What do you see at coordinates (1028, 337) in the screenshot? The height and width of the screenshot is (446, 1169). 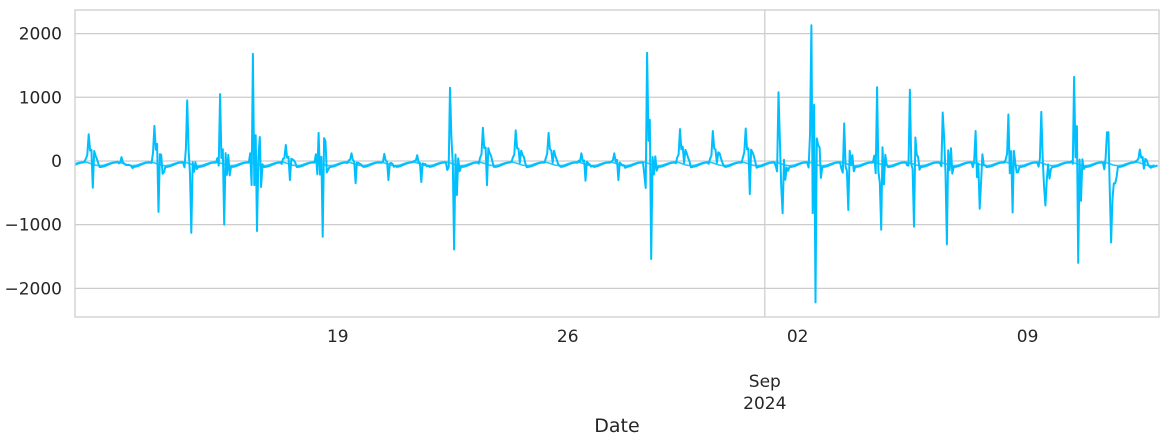 I see `x-tick-label: 09` at bounding box center [1028, 337].